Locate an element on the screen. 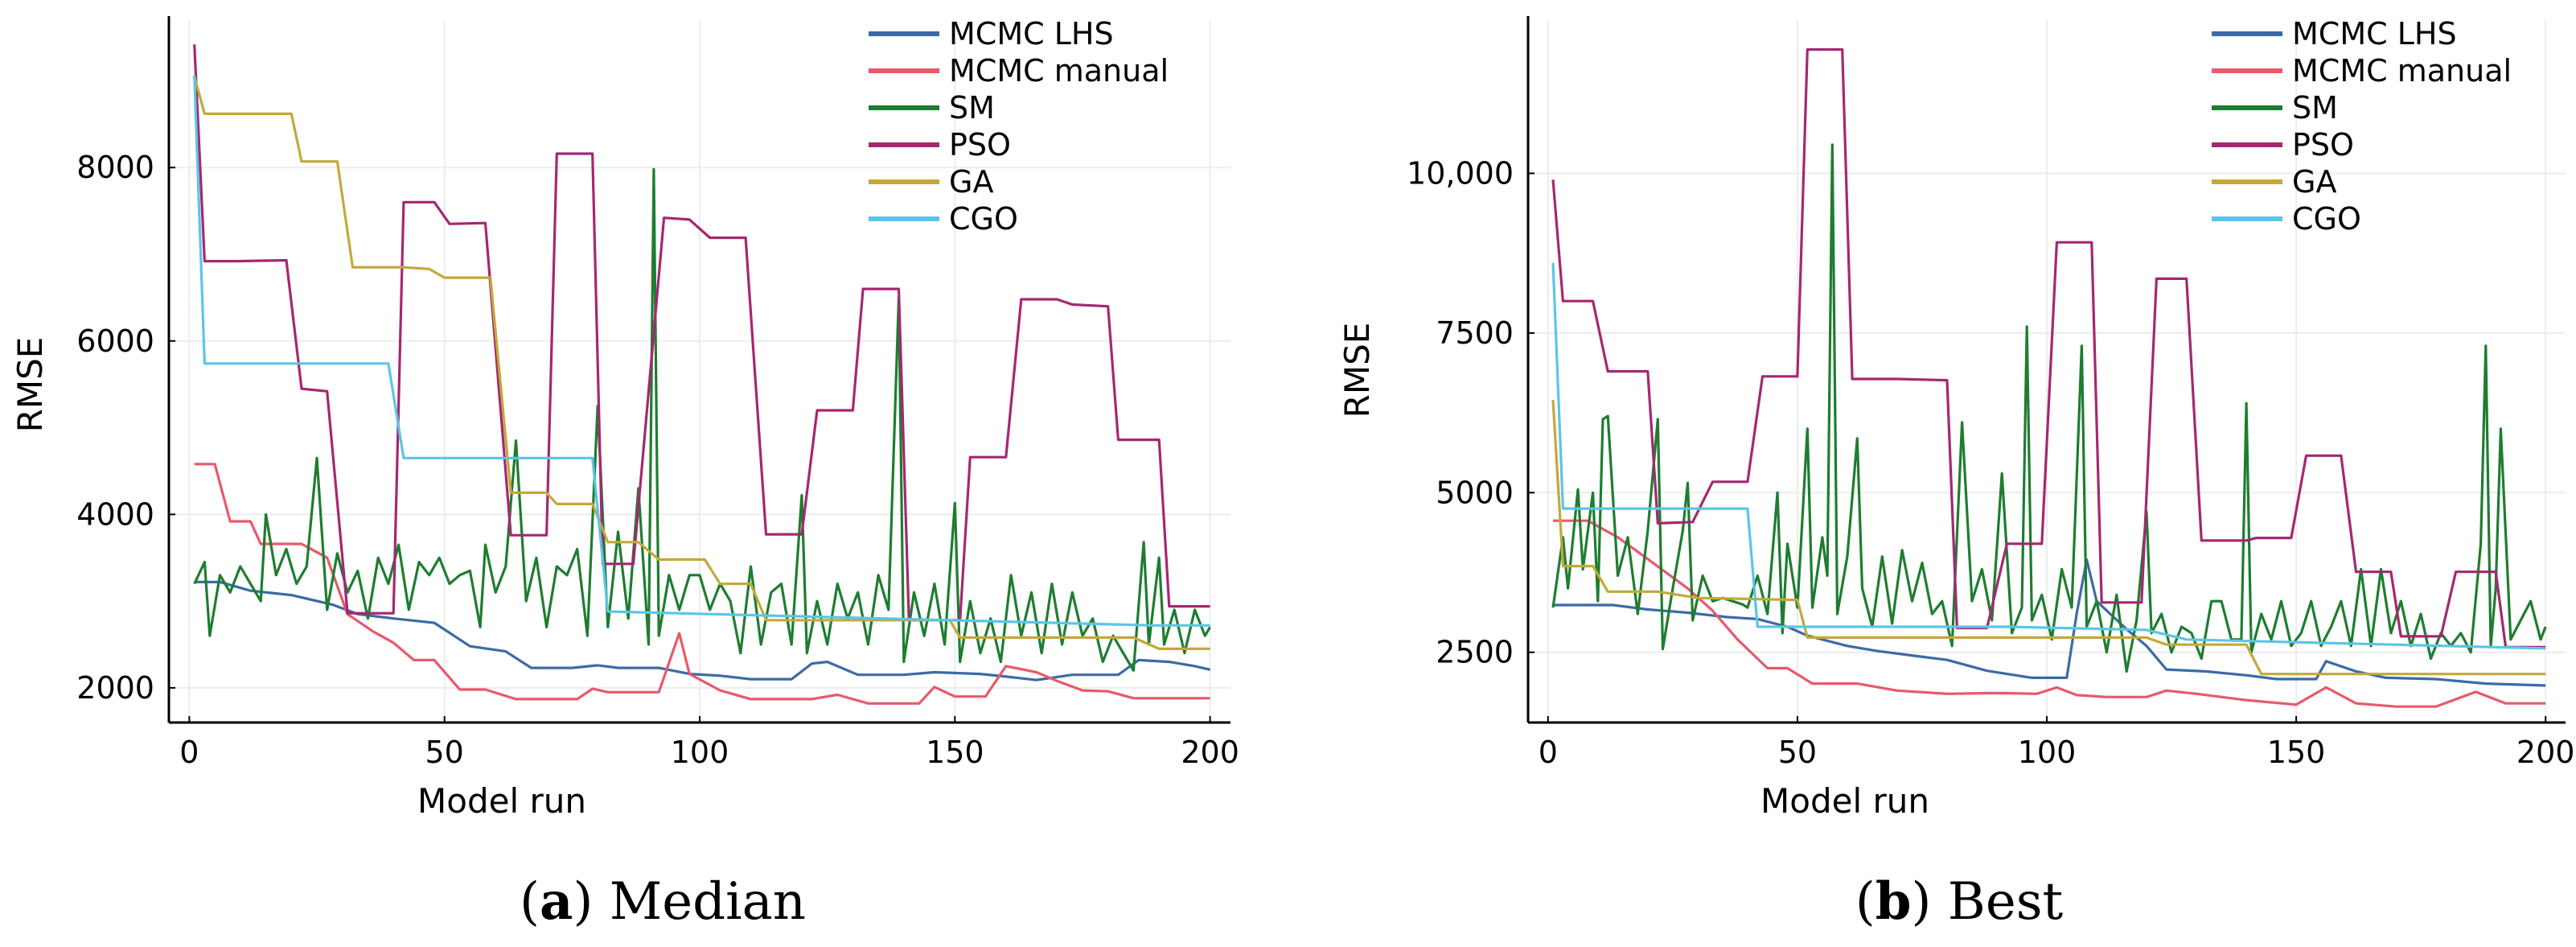 The height and width of the screenshot is (947, 2576). y-tick-label: 6000 is located at coordinates (115, 341).